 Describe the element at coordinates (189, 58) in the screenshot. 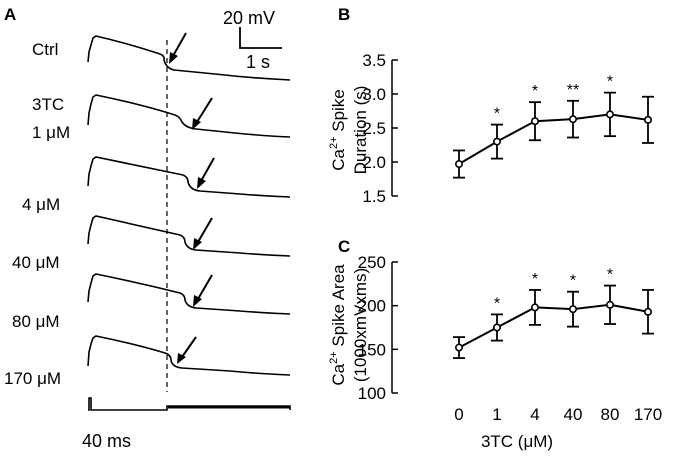

I see `trace-ctrl` at that location.